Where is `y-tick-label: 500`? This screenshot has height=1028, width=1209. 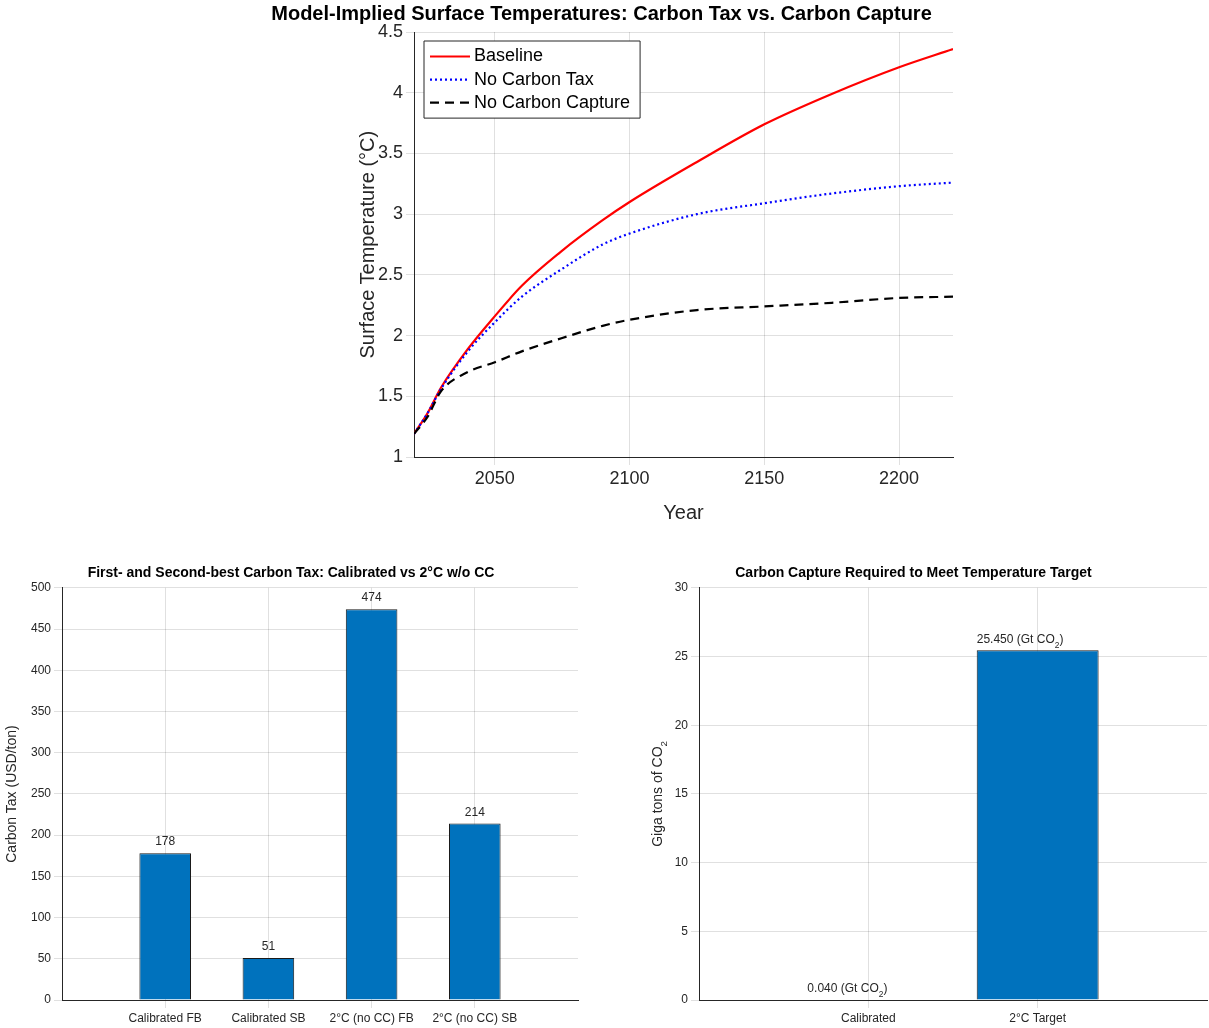 y-tick-label: 500 is located at coordinates (41, 587).